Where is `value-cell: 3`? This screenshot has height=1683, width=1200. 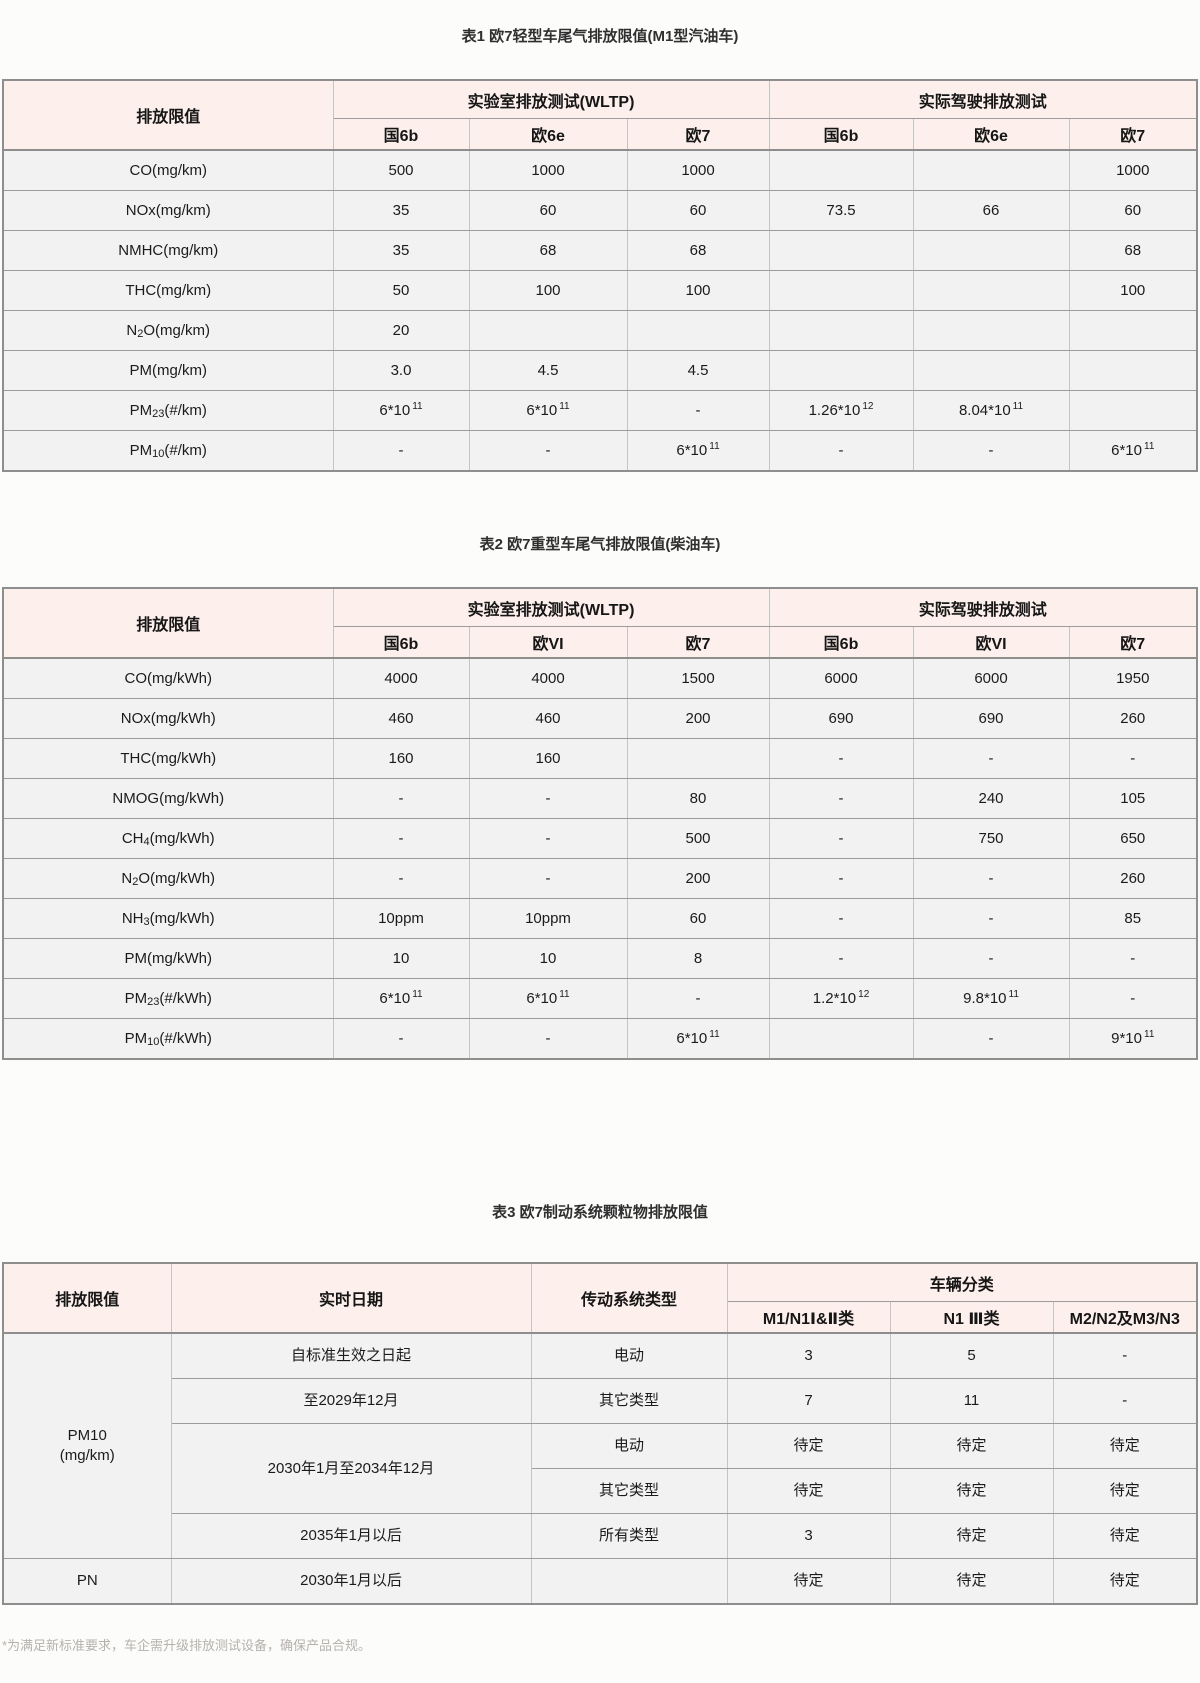
value-cell: 3 is located at coordinates (808, 1355).